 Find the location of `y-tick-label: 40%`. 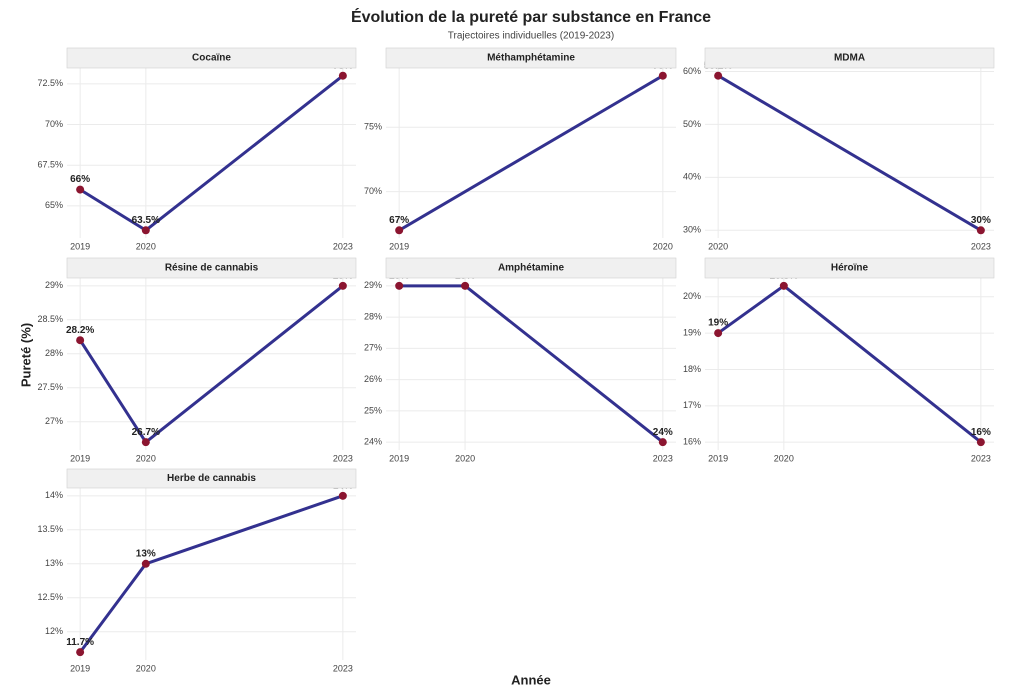

y-tick-label: 40% is located at coordinates (692, 177).